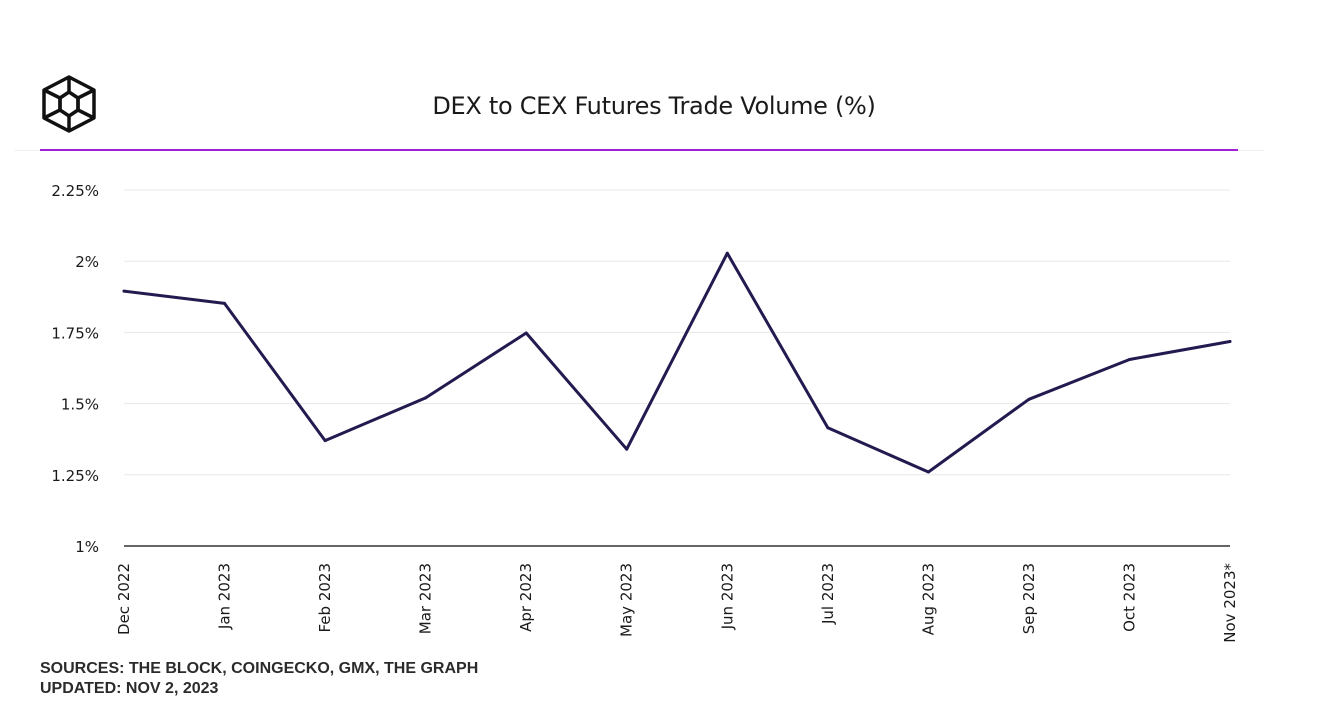 The image size is (1334, 716). What do you see at coordinates (87, 547) in the screenshot?
I see `y-tick-label: 1%` at bounding box center [87, 547].